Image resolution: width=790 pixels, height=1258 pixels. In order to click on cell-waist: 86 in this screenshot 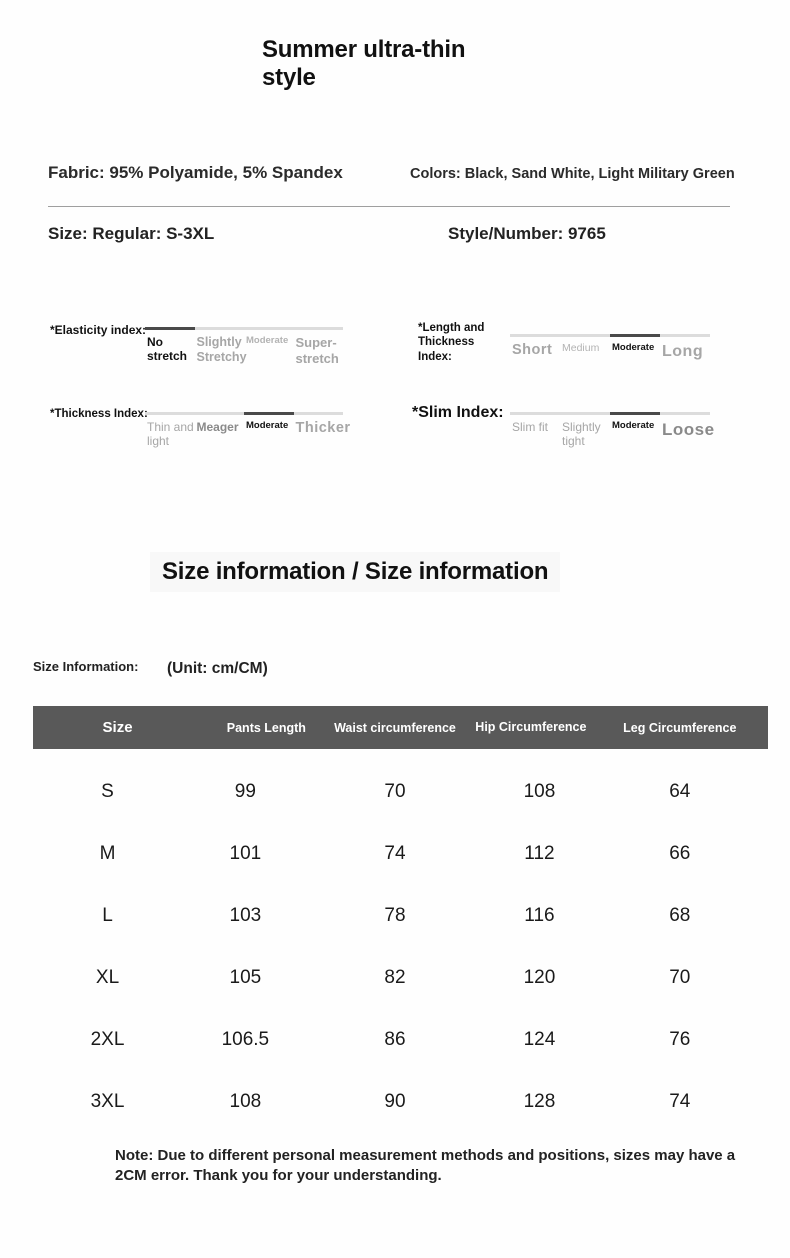, I will do `click(395, 1039)`.